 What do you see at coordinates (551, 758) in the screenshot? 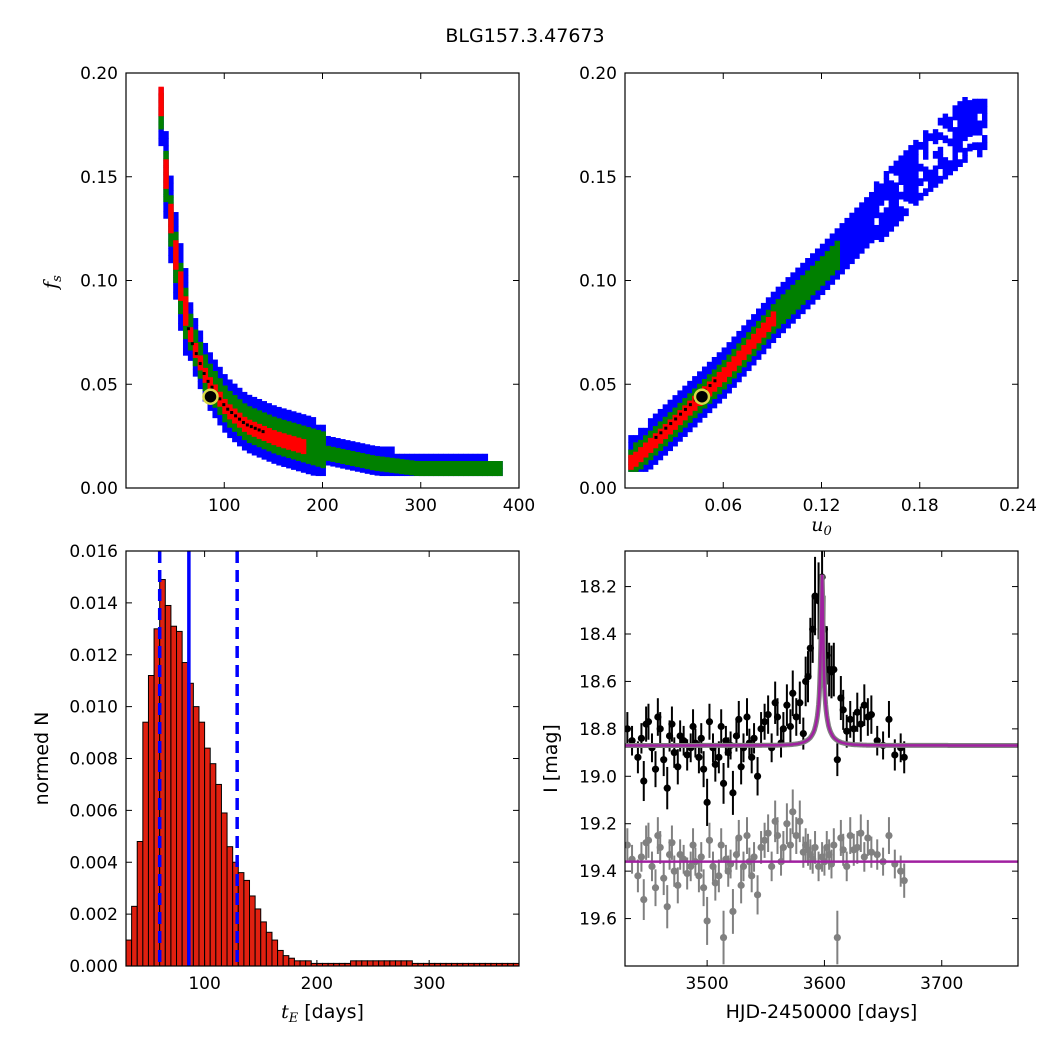
I see `y-axis-label: I [mag]` at bounding box center [551, 758].